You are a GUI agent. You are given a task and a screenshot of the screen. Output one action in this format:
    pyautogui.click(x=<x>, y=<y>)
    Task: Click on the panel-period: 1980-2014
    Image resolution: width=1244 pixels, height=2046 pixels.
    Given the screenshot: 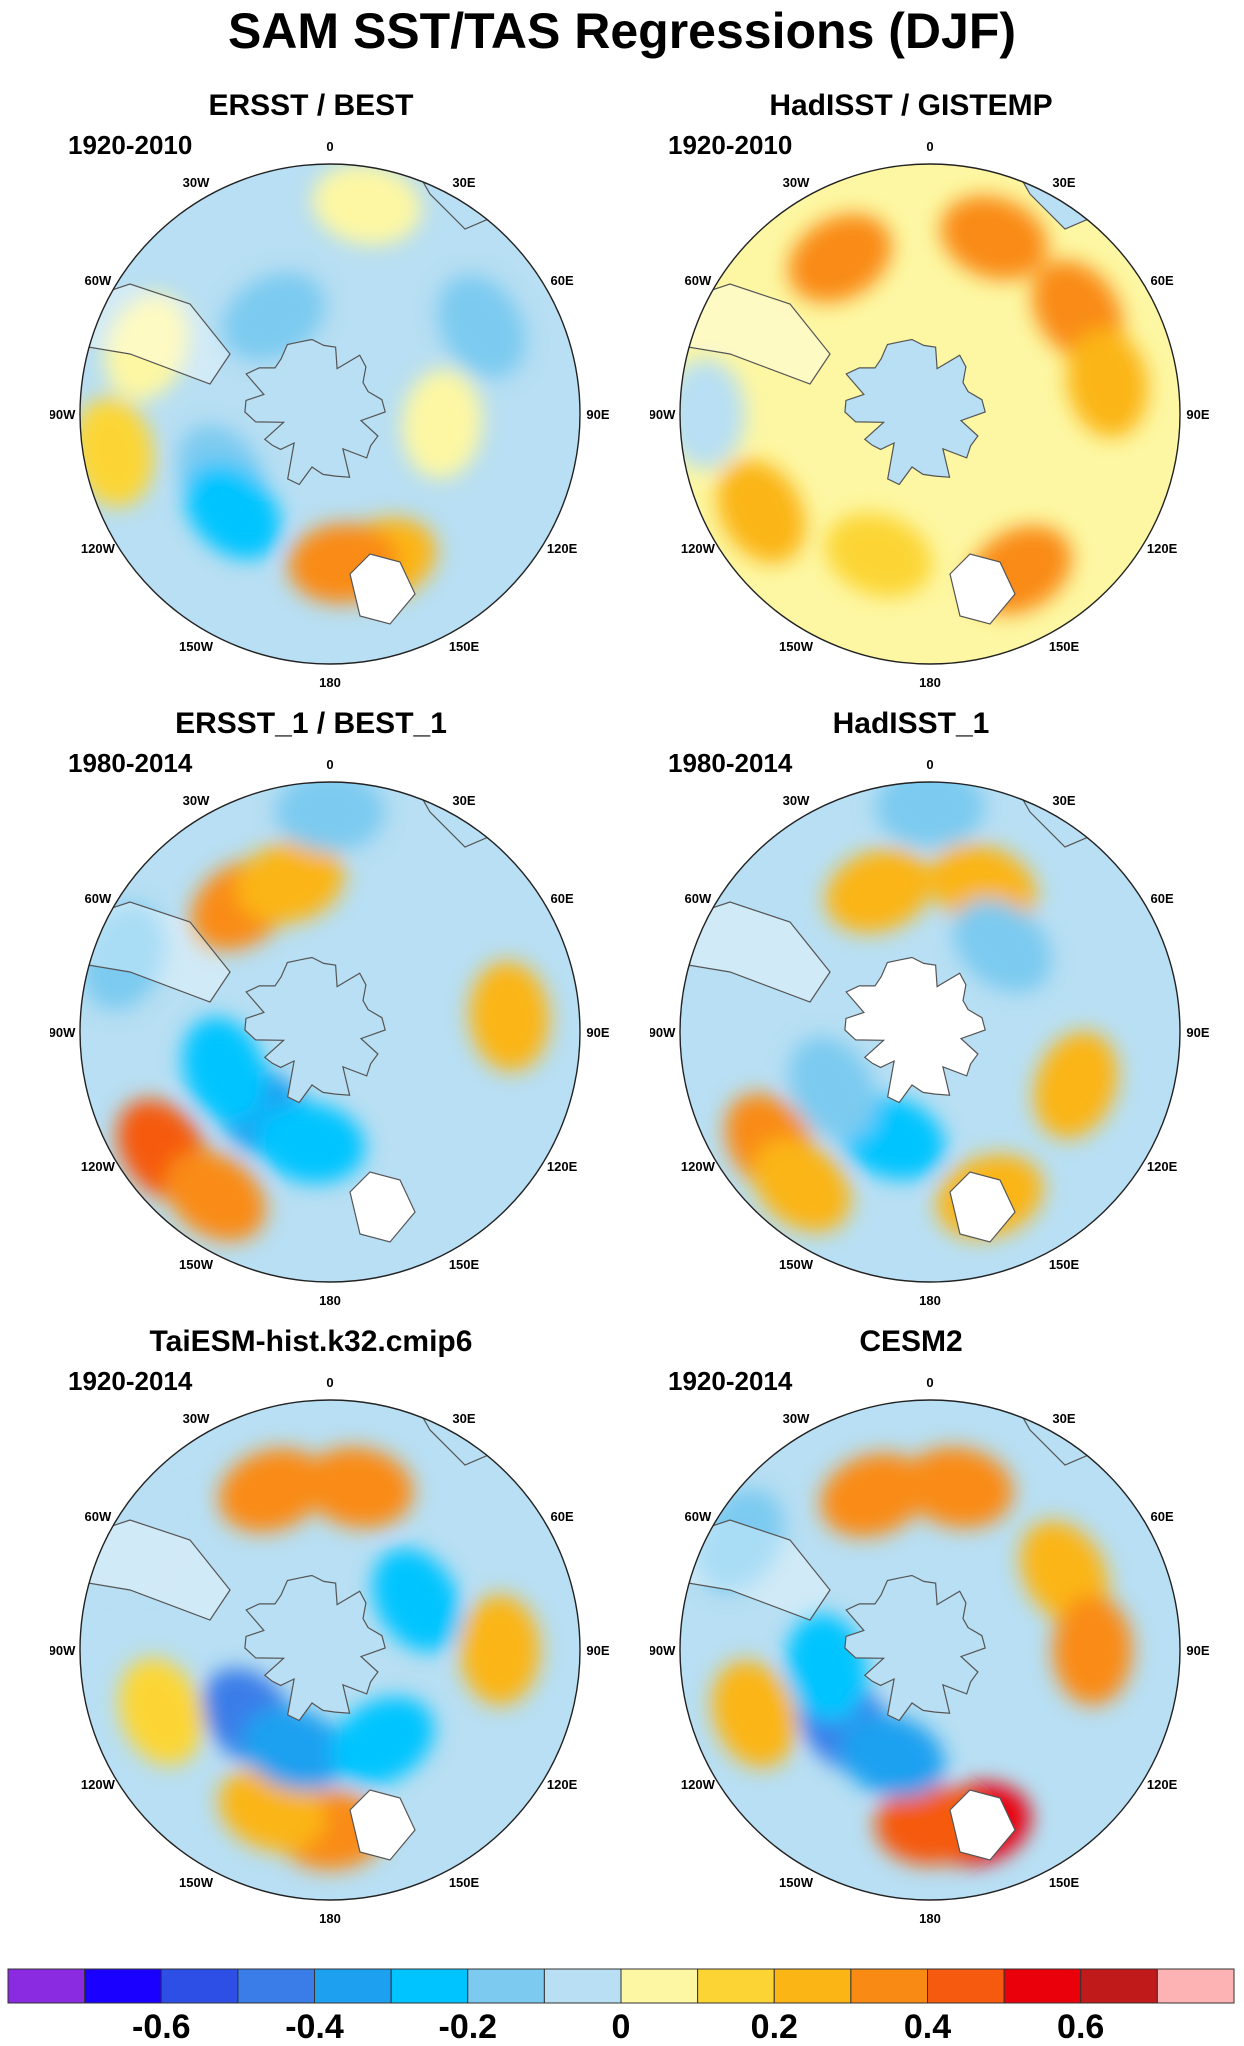 What is the action you would take?
    pyautogui.click(x=730, y=763)
    